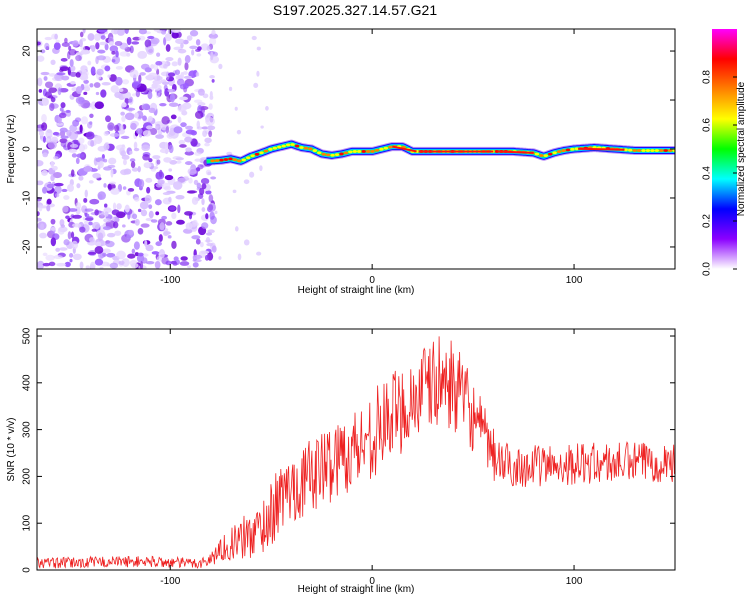 The height and width of the screenshot is (600, 750). What do you see at coordinates (724, 149) in the screenshot?
I see `colorbar` at bounding box center [724, 149].